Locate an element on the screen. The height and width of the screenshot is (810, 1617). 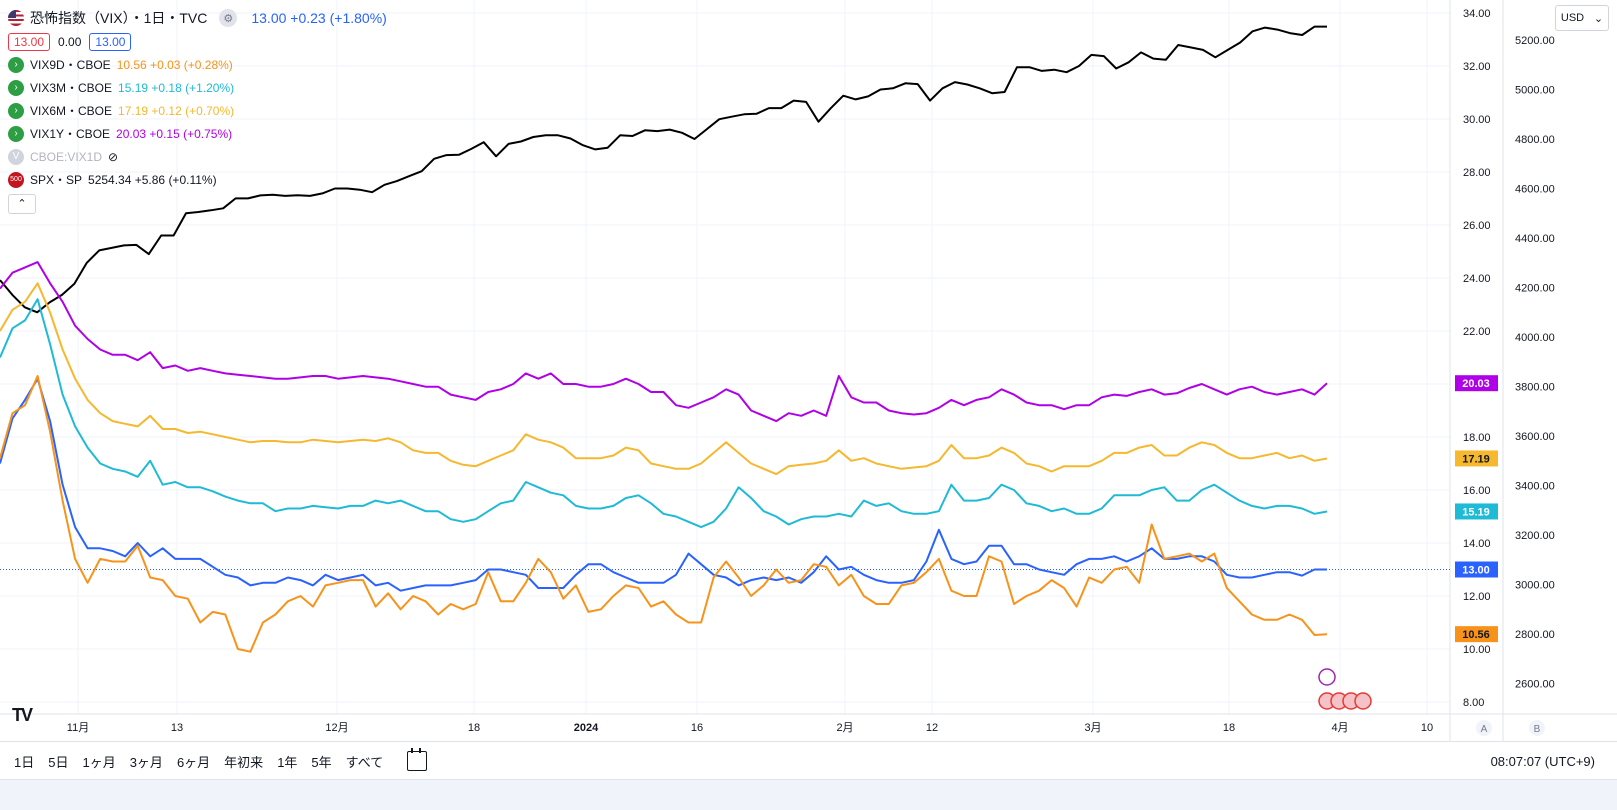
legend-series-value: 17.19 +0.12 (+0.70%) is located at coordinates (176, 110).